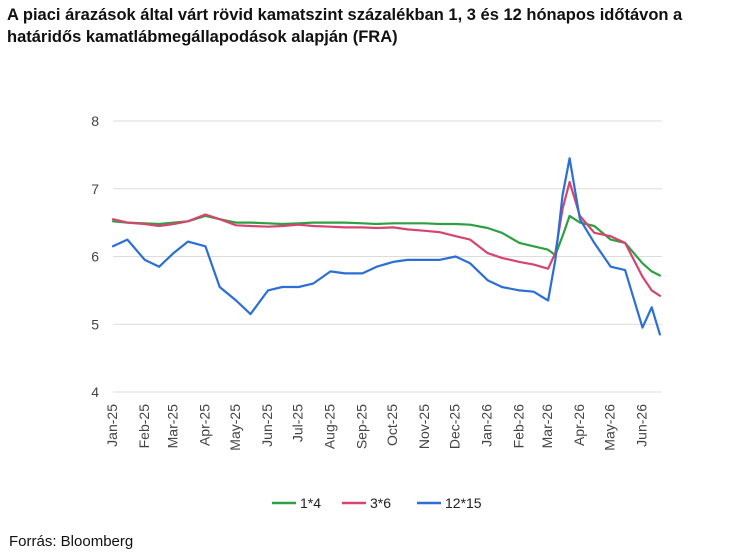 The width and height of the screenshot is (751, 555). What do you see at coordinates (547, 426) in the screenshot?
I see `x-tick-label: Mar-26` at bounding box center [547, 426].